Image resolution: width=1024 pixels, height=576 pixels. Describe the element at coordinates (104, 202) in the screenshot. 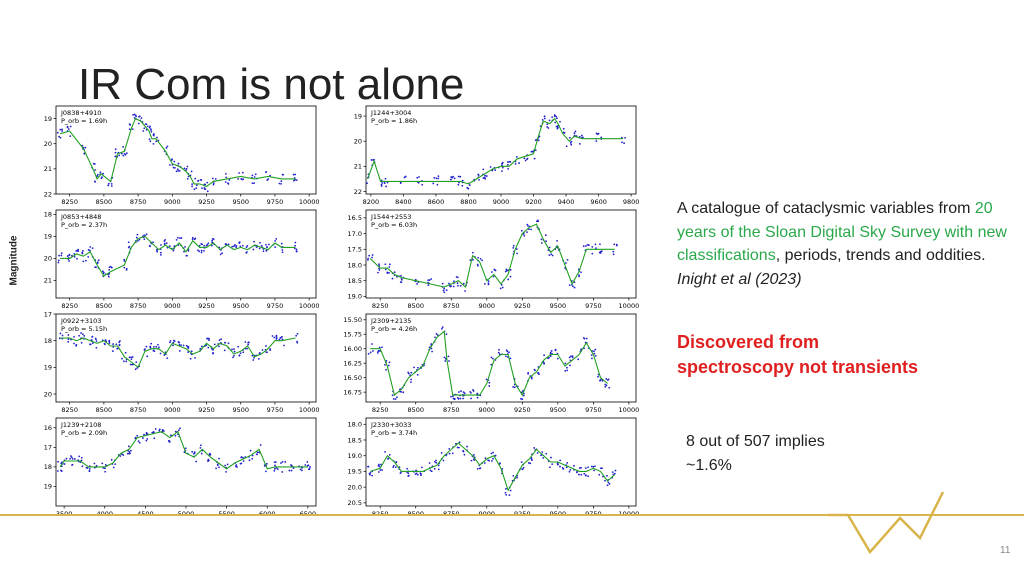

I see `x-tick-label: 8500` at that location.